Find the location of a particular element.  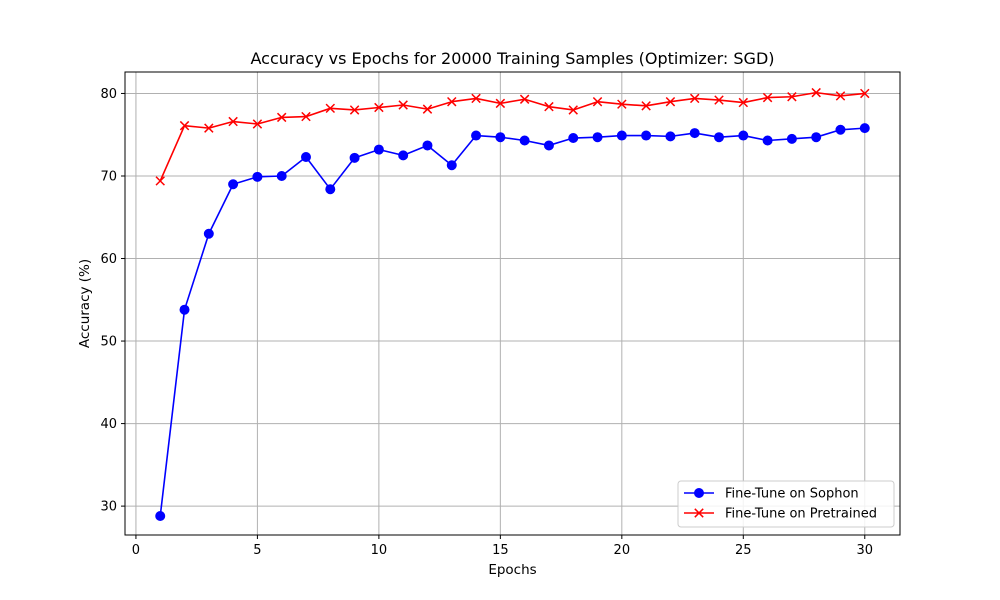

x-tick-label: 25 is located at coordinates (743, 550).